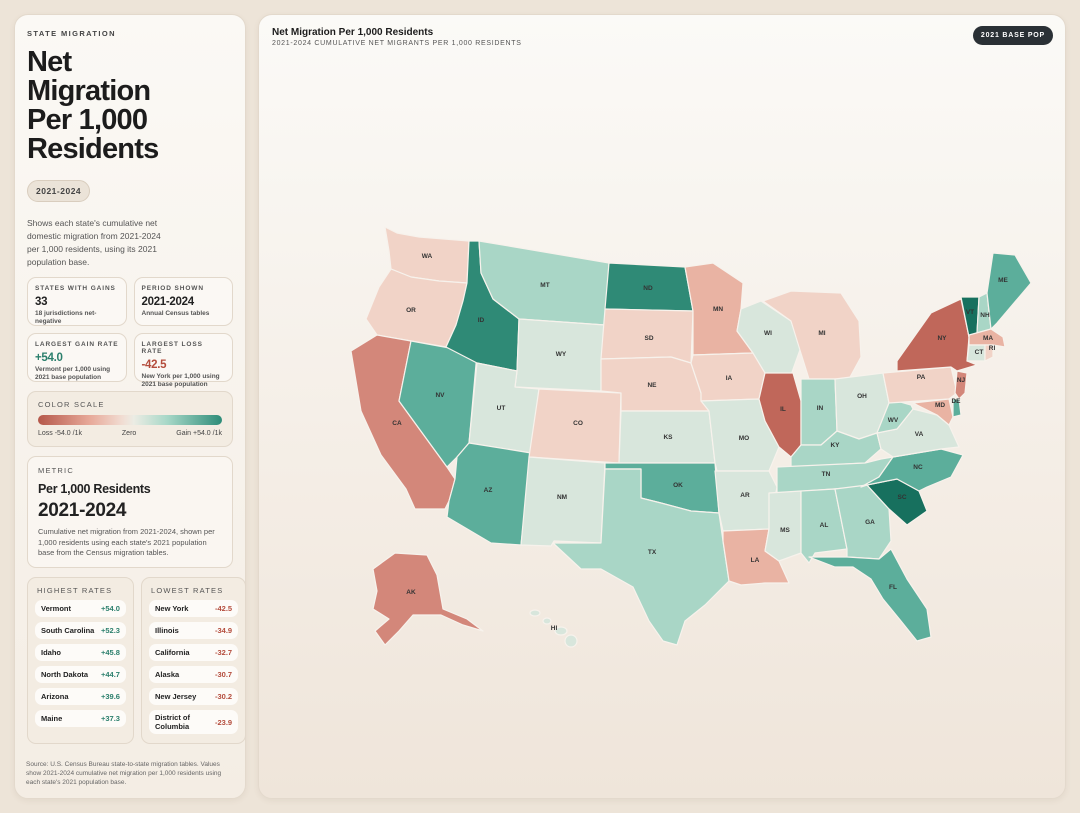 The height and width of the screenshot is (813, 1080). What do you see at coordinates (440, 395) in the screenshot?
I see `label-nv: NV` at bounding box center [440, 395].